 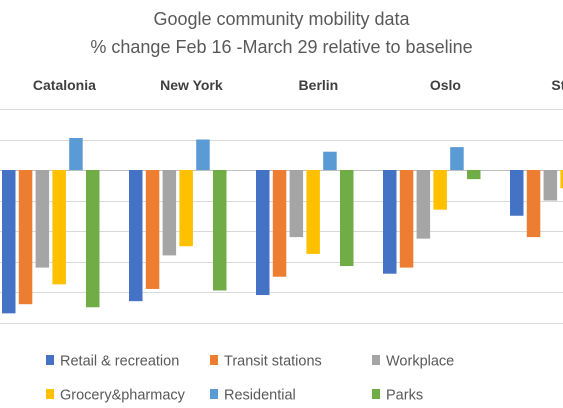 What do you see at coordinates (404, 396) in the screenshot?
I see `legend-entry: Parks` at bounding box center [404, 396].